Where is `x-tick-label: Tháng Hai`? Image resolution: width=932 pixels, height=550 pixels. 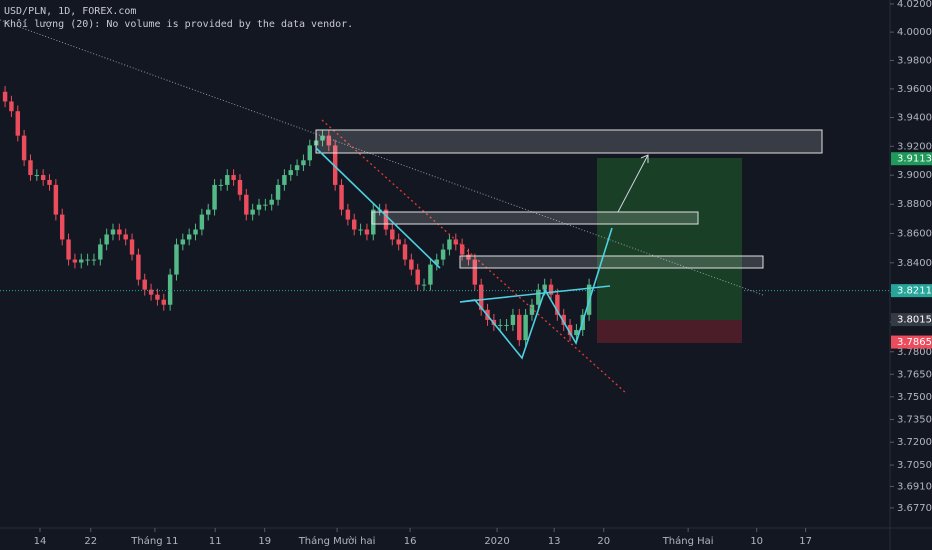
x-tick-label: Tháng Hai is located at coordinates (688, 541).